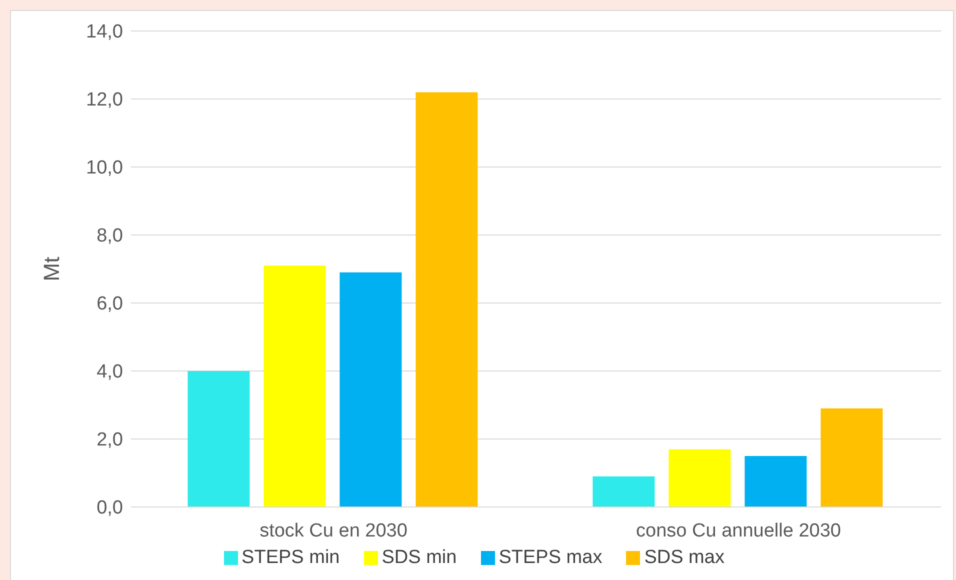  What do you see at coordinates (109, 440) in the screenshot?
I see `y-tick-label: 2,0` at bounding box center [109, 440].